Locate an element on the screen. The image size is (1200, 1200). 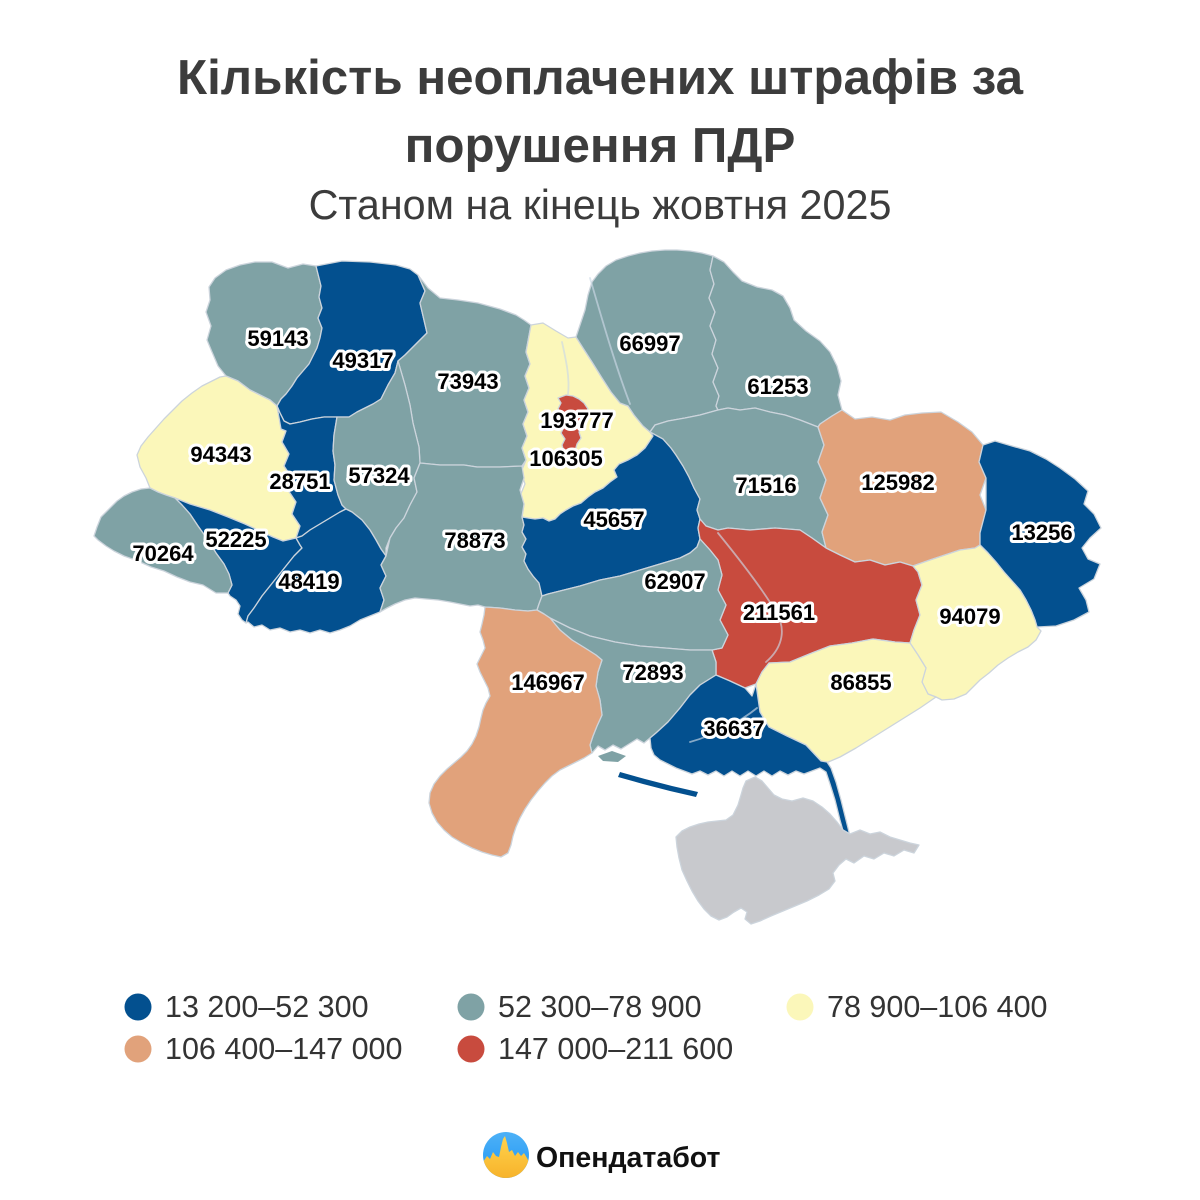
svg-text:Кількість неоплачених штрафів: Кількість неоплачених штрафів за is located at coordinates (600, 77).